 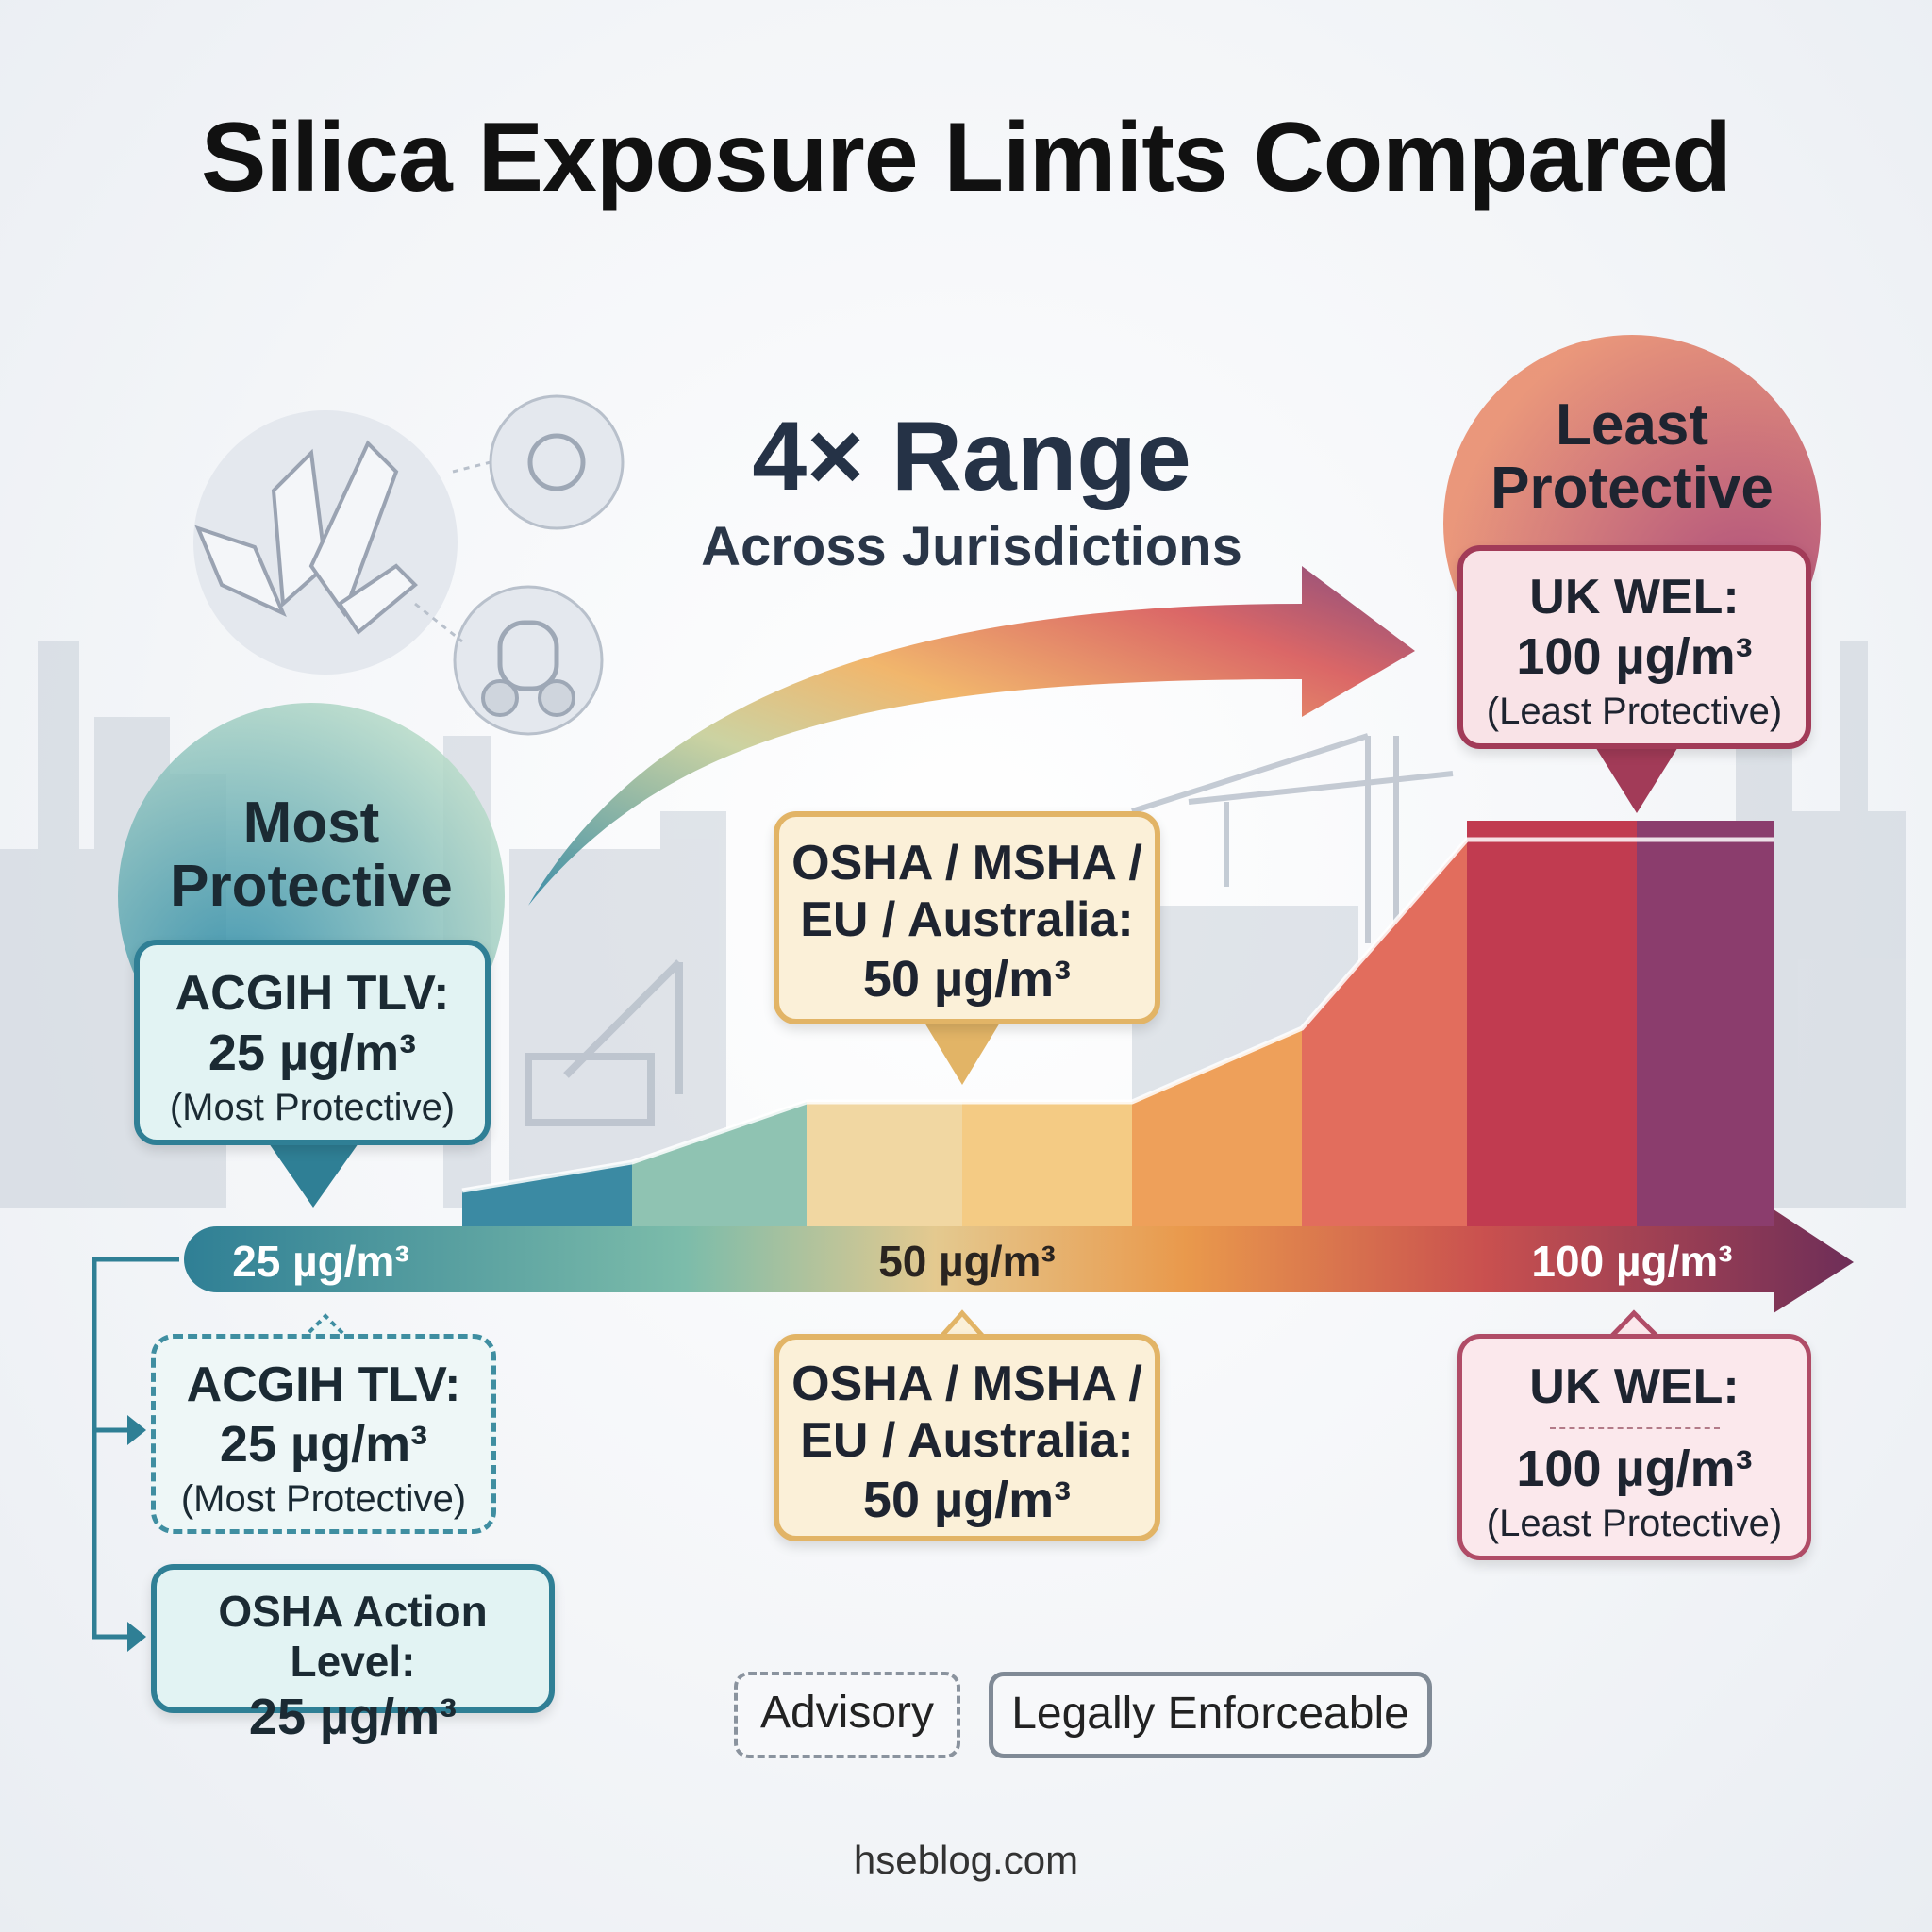 I want to click on exposure-axis, so click(x=1019, y=1261).